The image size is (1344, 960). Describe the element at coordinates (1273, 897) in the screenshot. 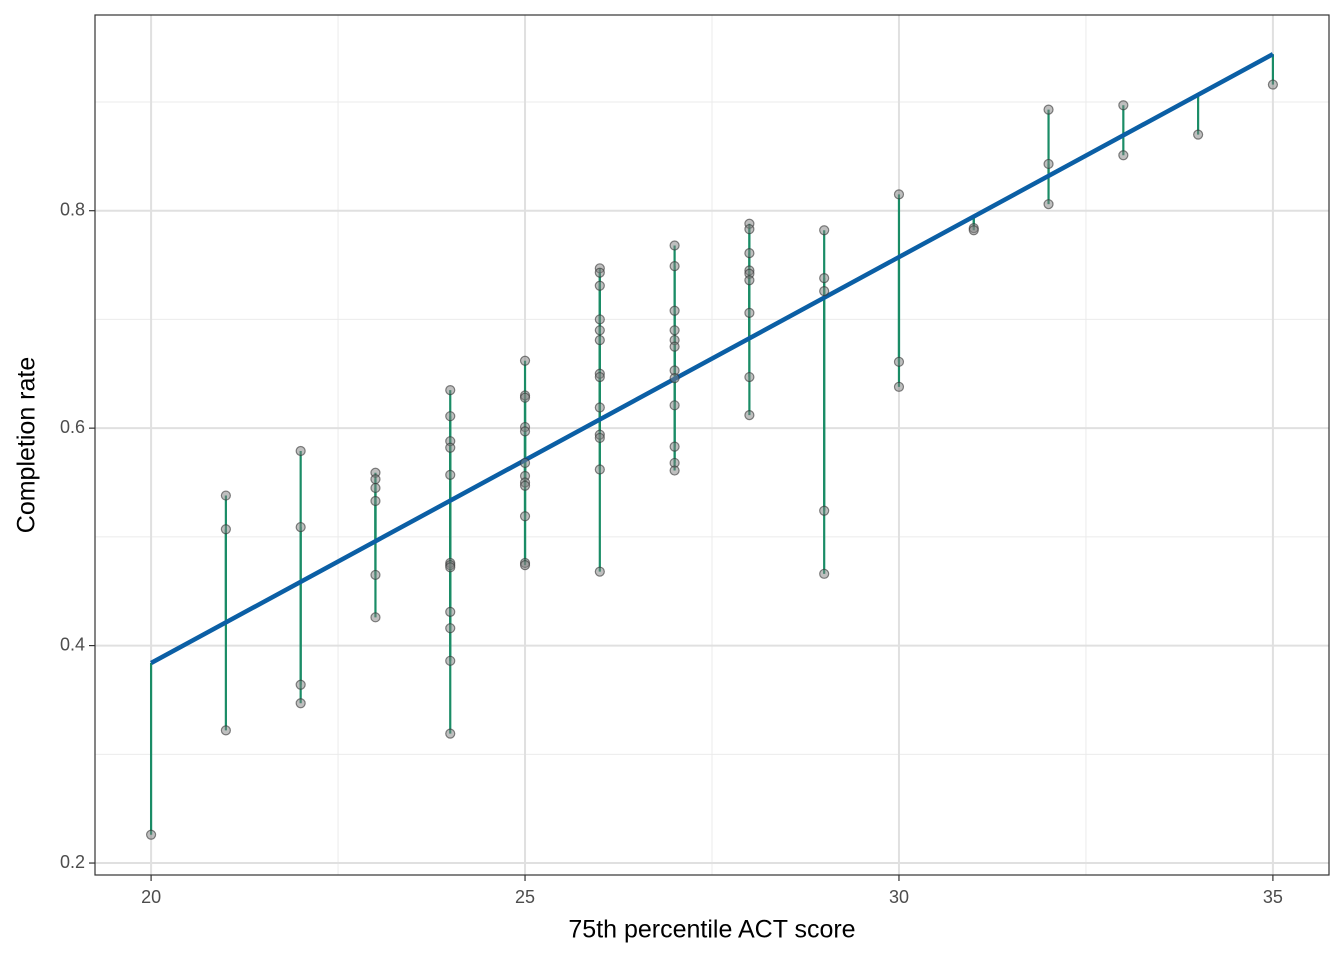

I see `x-tick-label: 35` at that location.